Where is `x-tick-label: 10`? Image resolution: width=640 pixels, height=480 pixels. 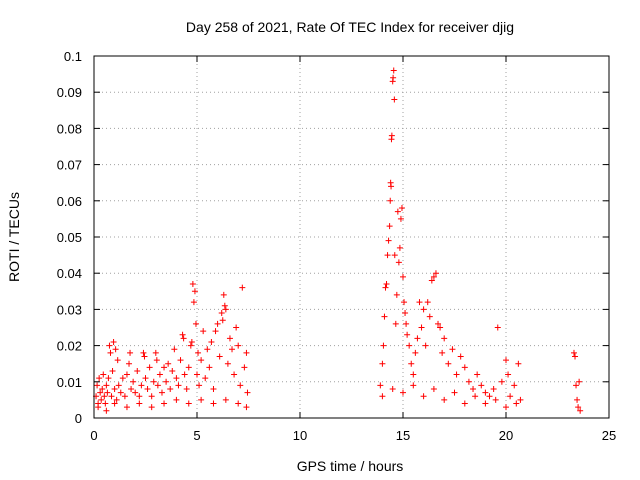 x-tick-label: 10 is located at coordinates (300, 435).